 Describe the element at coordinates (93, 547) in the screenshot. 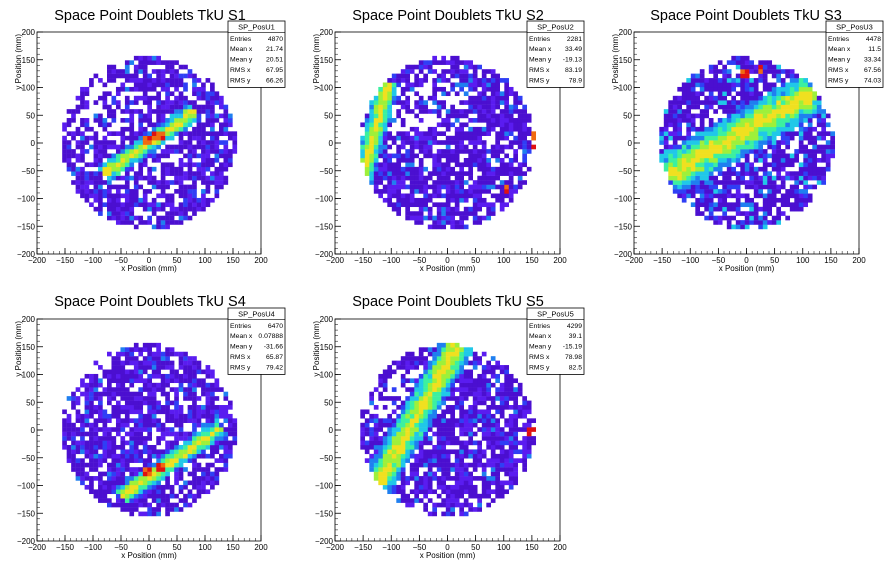

I see `x-tick-label: −100` at that location.